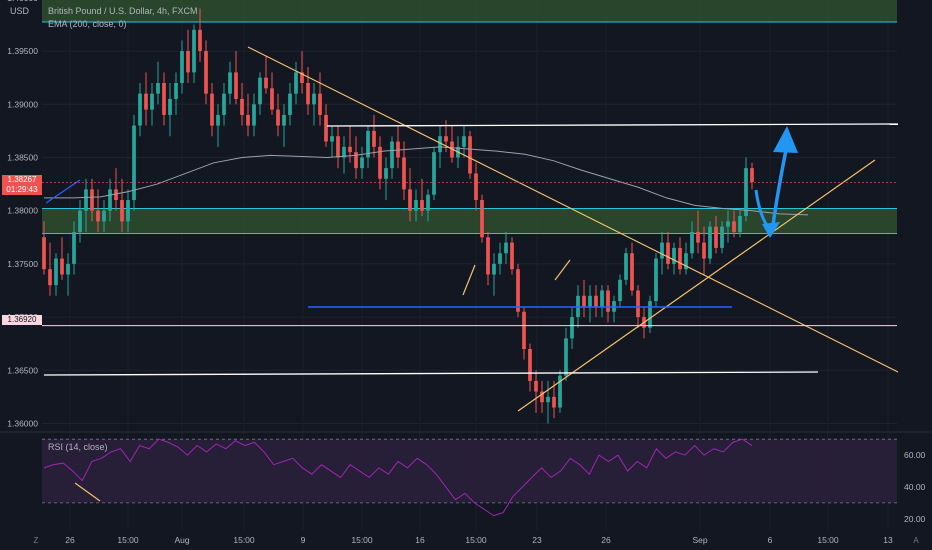 Image resolution: width=932 pixels, height=550 pixels. I want to click on level-price-badge: 1.36920, so click(22, 320).